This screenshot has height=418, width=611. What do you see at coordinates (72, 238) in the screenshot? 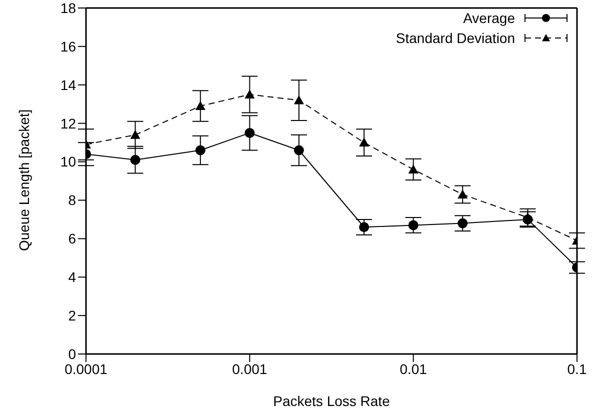
I see `y-tick-label: 6` at bounding box center [72, 238].